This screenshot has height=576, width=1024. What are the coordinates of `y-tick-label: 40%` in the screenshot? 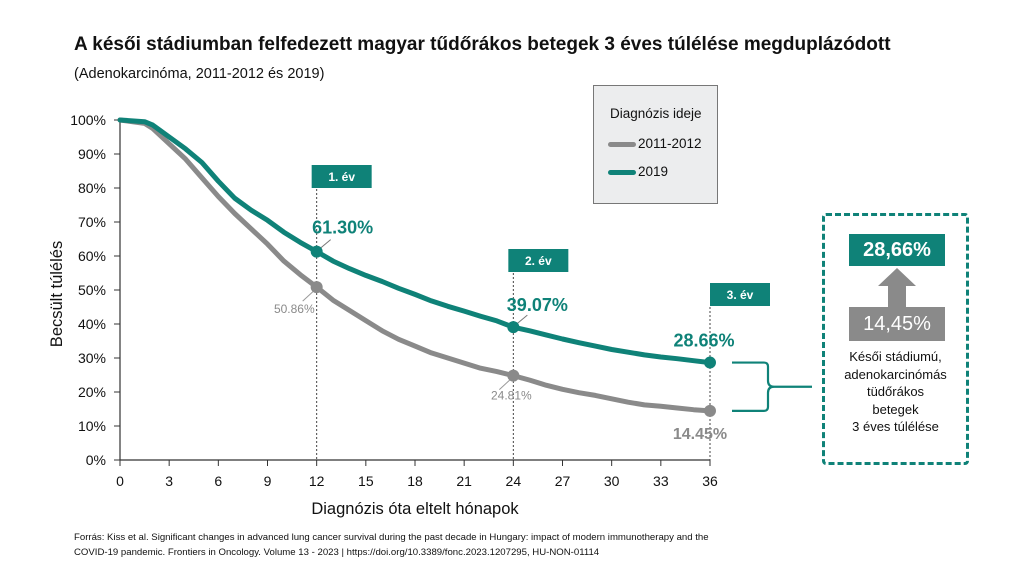 It's located at (92, 324).